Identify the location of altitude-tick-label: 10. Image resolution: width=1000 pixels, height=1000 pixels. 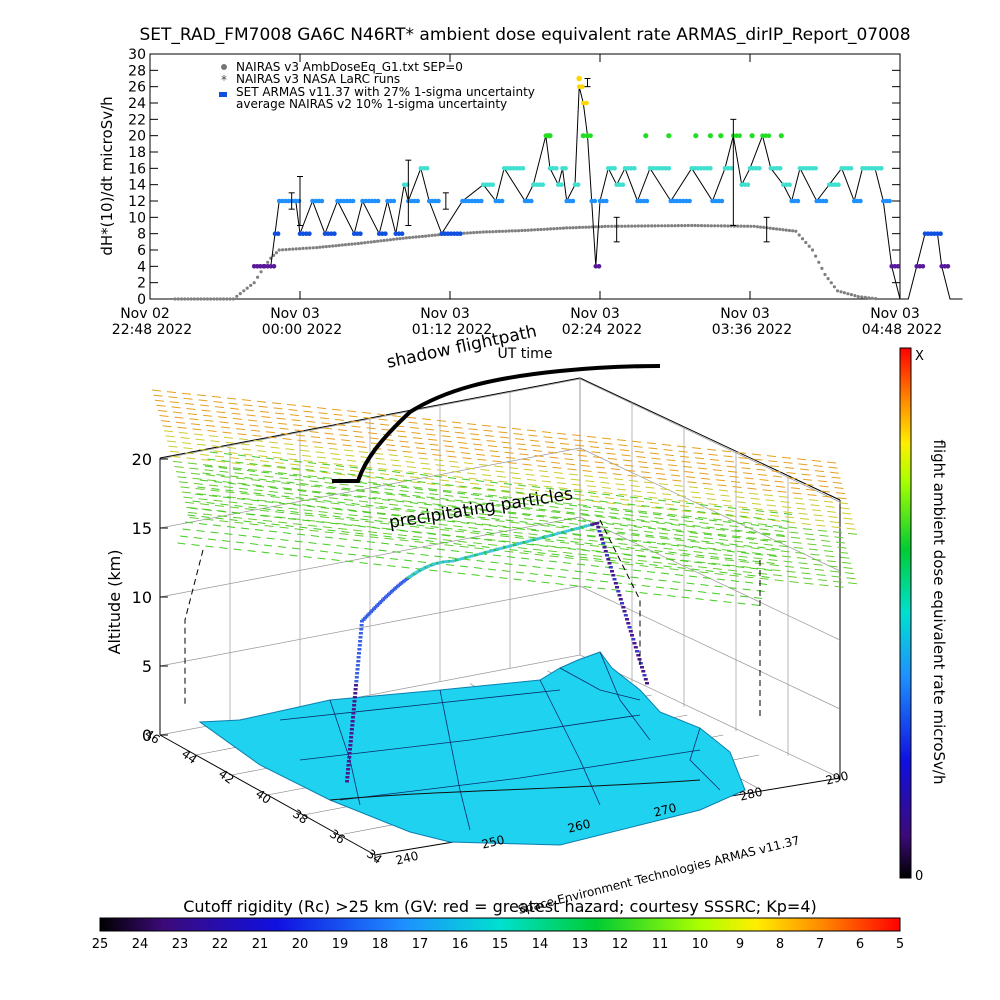
(142, 597).